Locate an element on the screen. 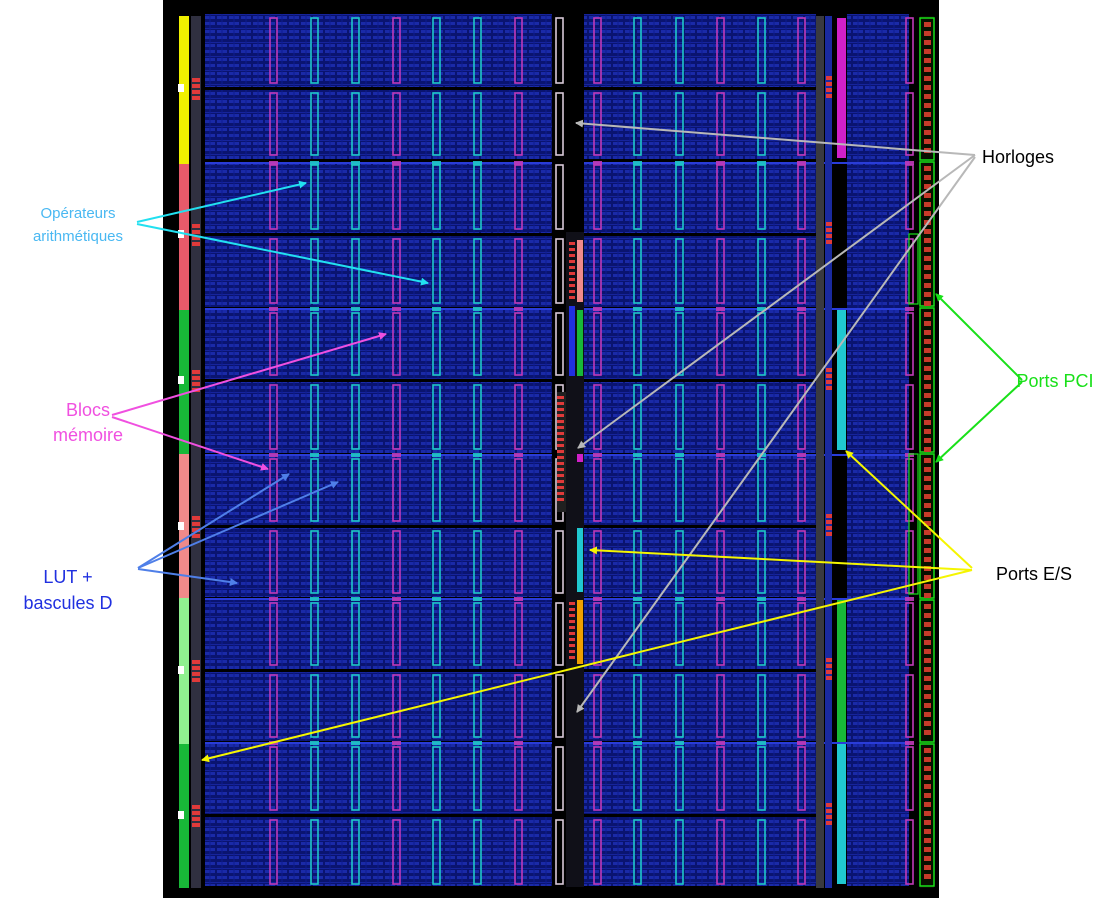 Image resolution: width=1112 pixels, height=898 pixels. io-pad-marker is located at coordinates (181, 380).